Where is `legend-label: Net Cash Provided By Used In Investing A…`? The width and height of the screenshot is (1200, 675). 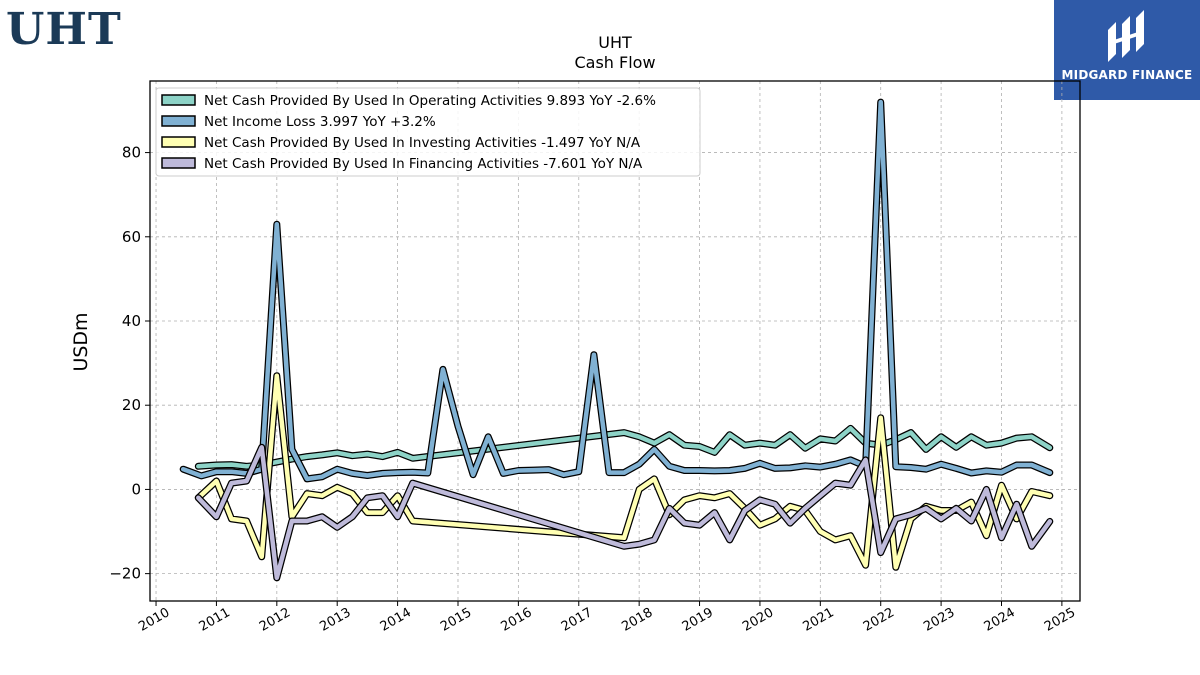
legend-label: Net Cash Provided By Used In Investing A… is located at coordinates (422, 143).